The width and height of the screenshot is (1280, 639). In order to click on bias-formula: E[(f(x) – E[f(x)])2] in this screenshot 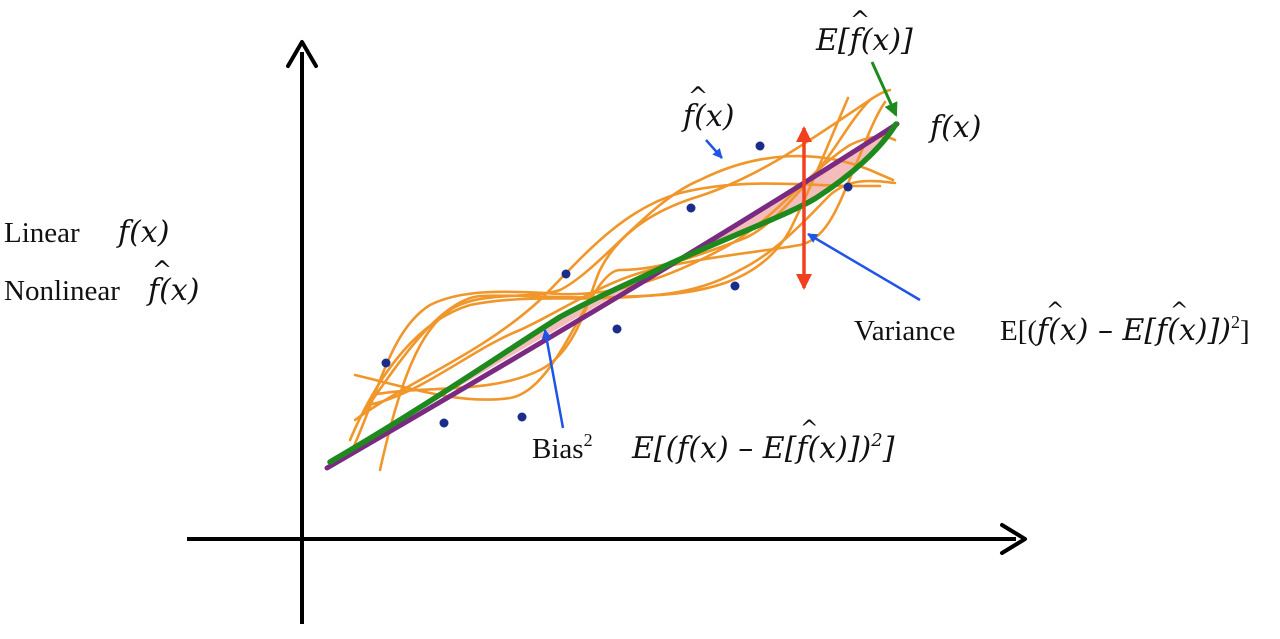, I will do `click(763, 448)`.